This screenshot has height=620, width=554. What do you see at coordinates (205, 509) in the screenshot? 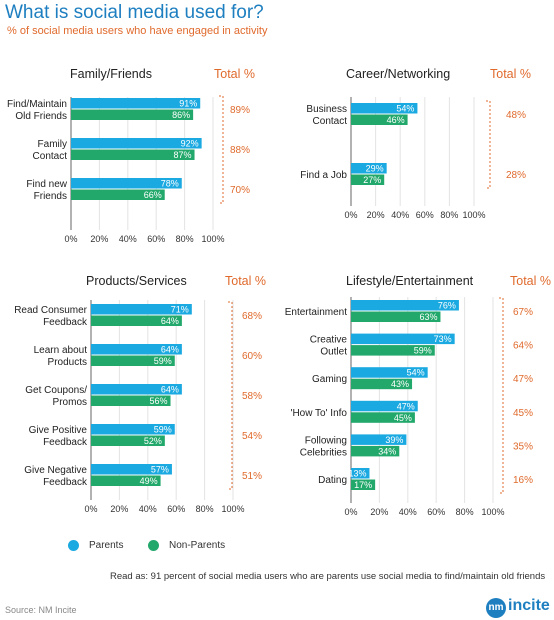
I see `chart-3-x-tick-label: 80%` at bounding box center [205, 509].